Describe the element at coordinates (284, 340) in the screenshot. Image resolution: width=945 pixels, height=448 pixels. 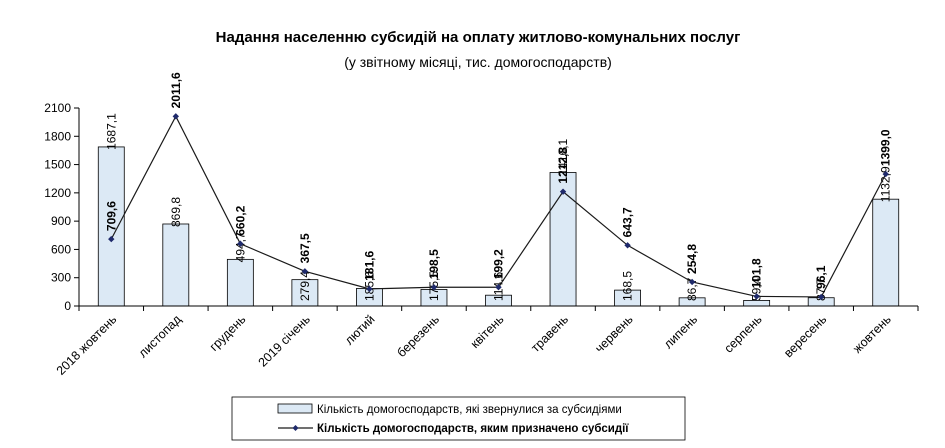
I see `category-label: 2019 січень` at that location.